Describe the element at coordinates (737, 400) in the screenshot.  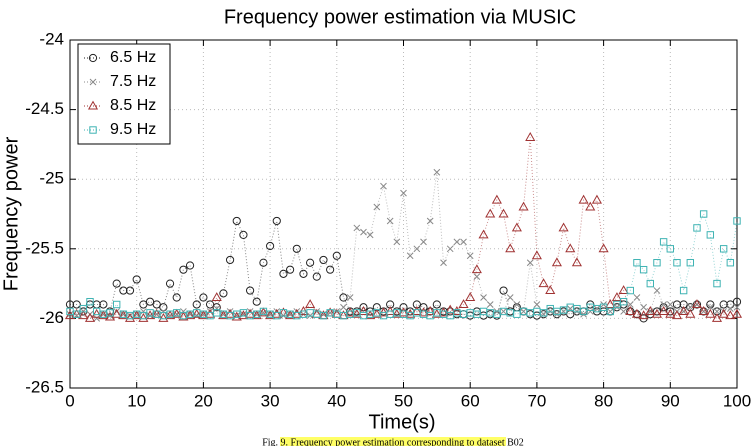
I see `x-tick-label: 100` at that location.